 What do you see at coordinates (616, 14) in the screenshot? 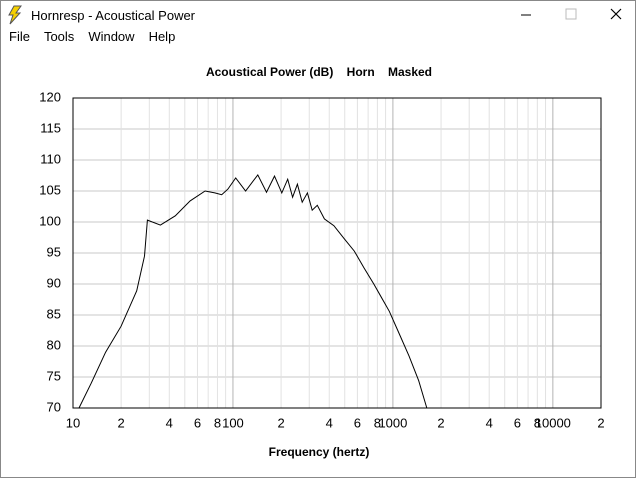
I see `close-button` at bounding box center [616, 14].